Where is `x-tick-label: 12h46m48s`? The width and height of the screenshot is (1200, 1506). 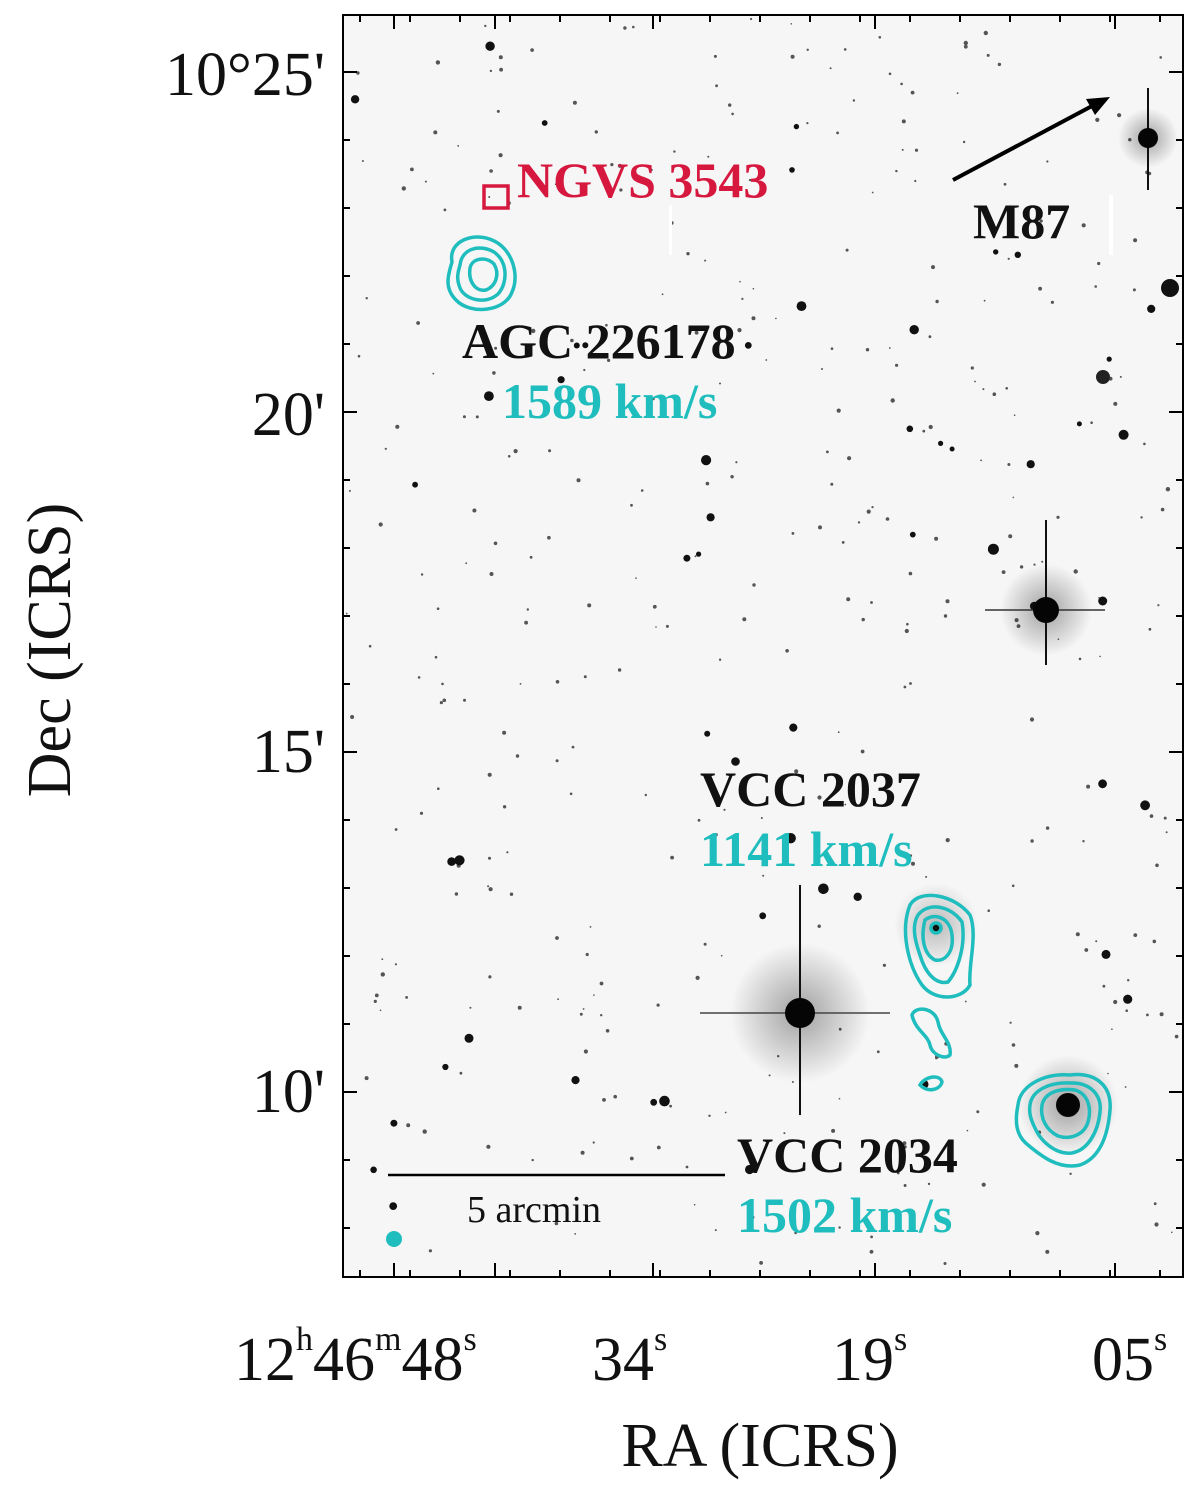
x-tick-label: 12h46m48s is located at coordinates (355, 1357).